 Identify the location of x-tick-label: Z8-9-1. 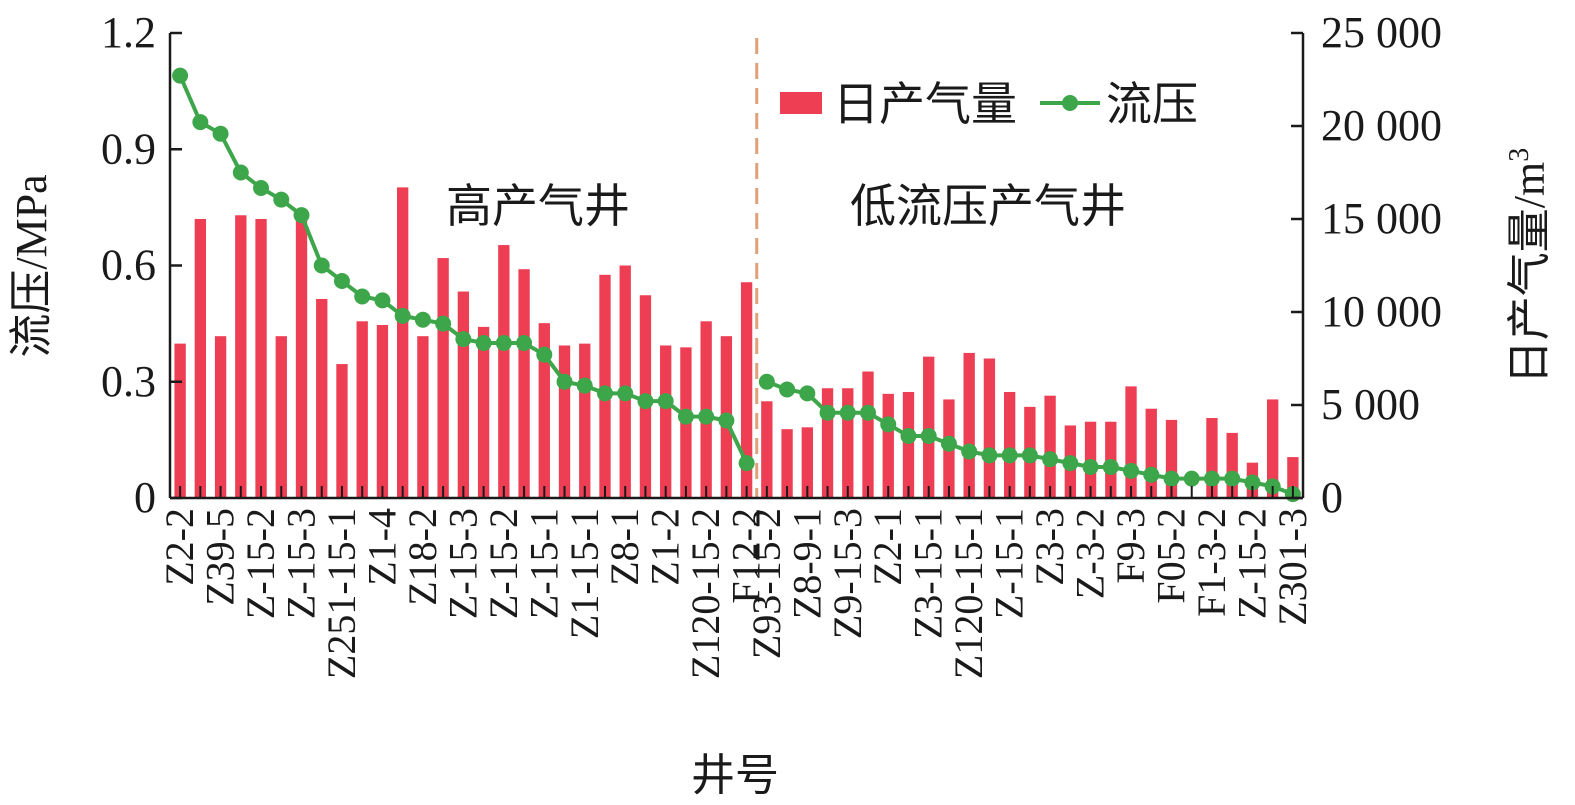
(806, 563).